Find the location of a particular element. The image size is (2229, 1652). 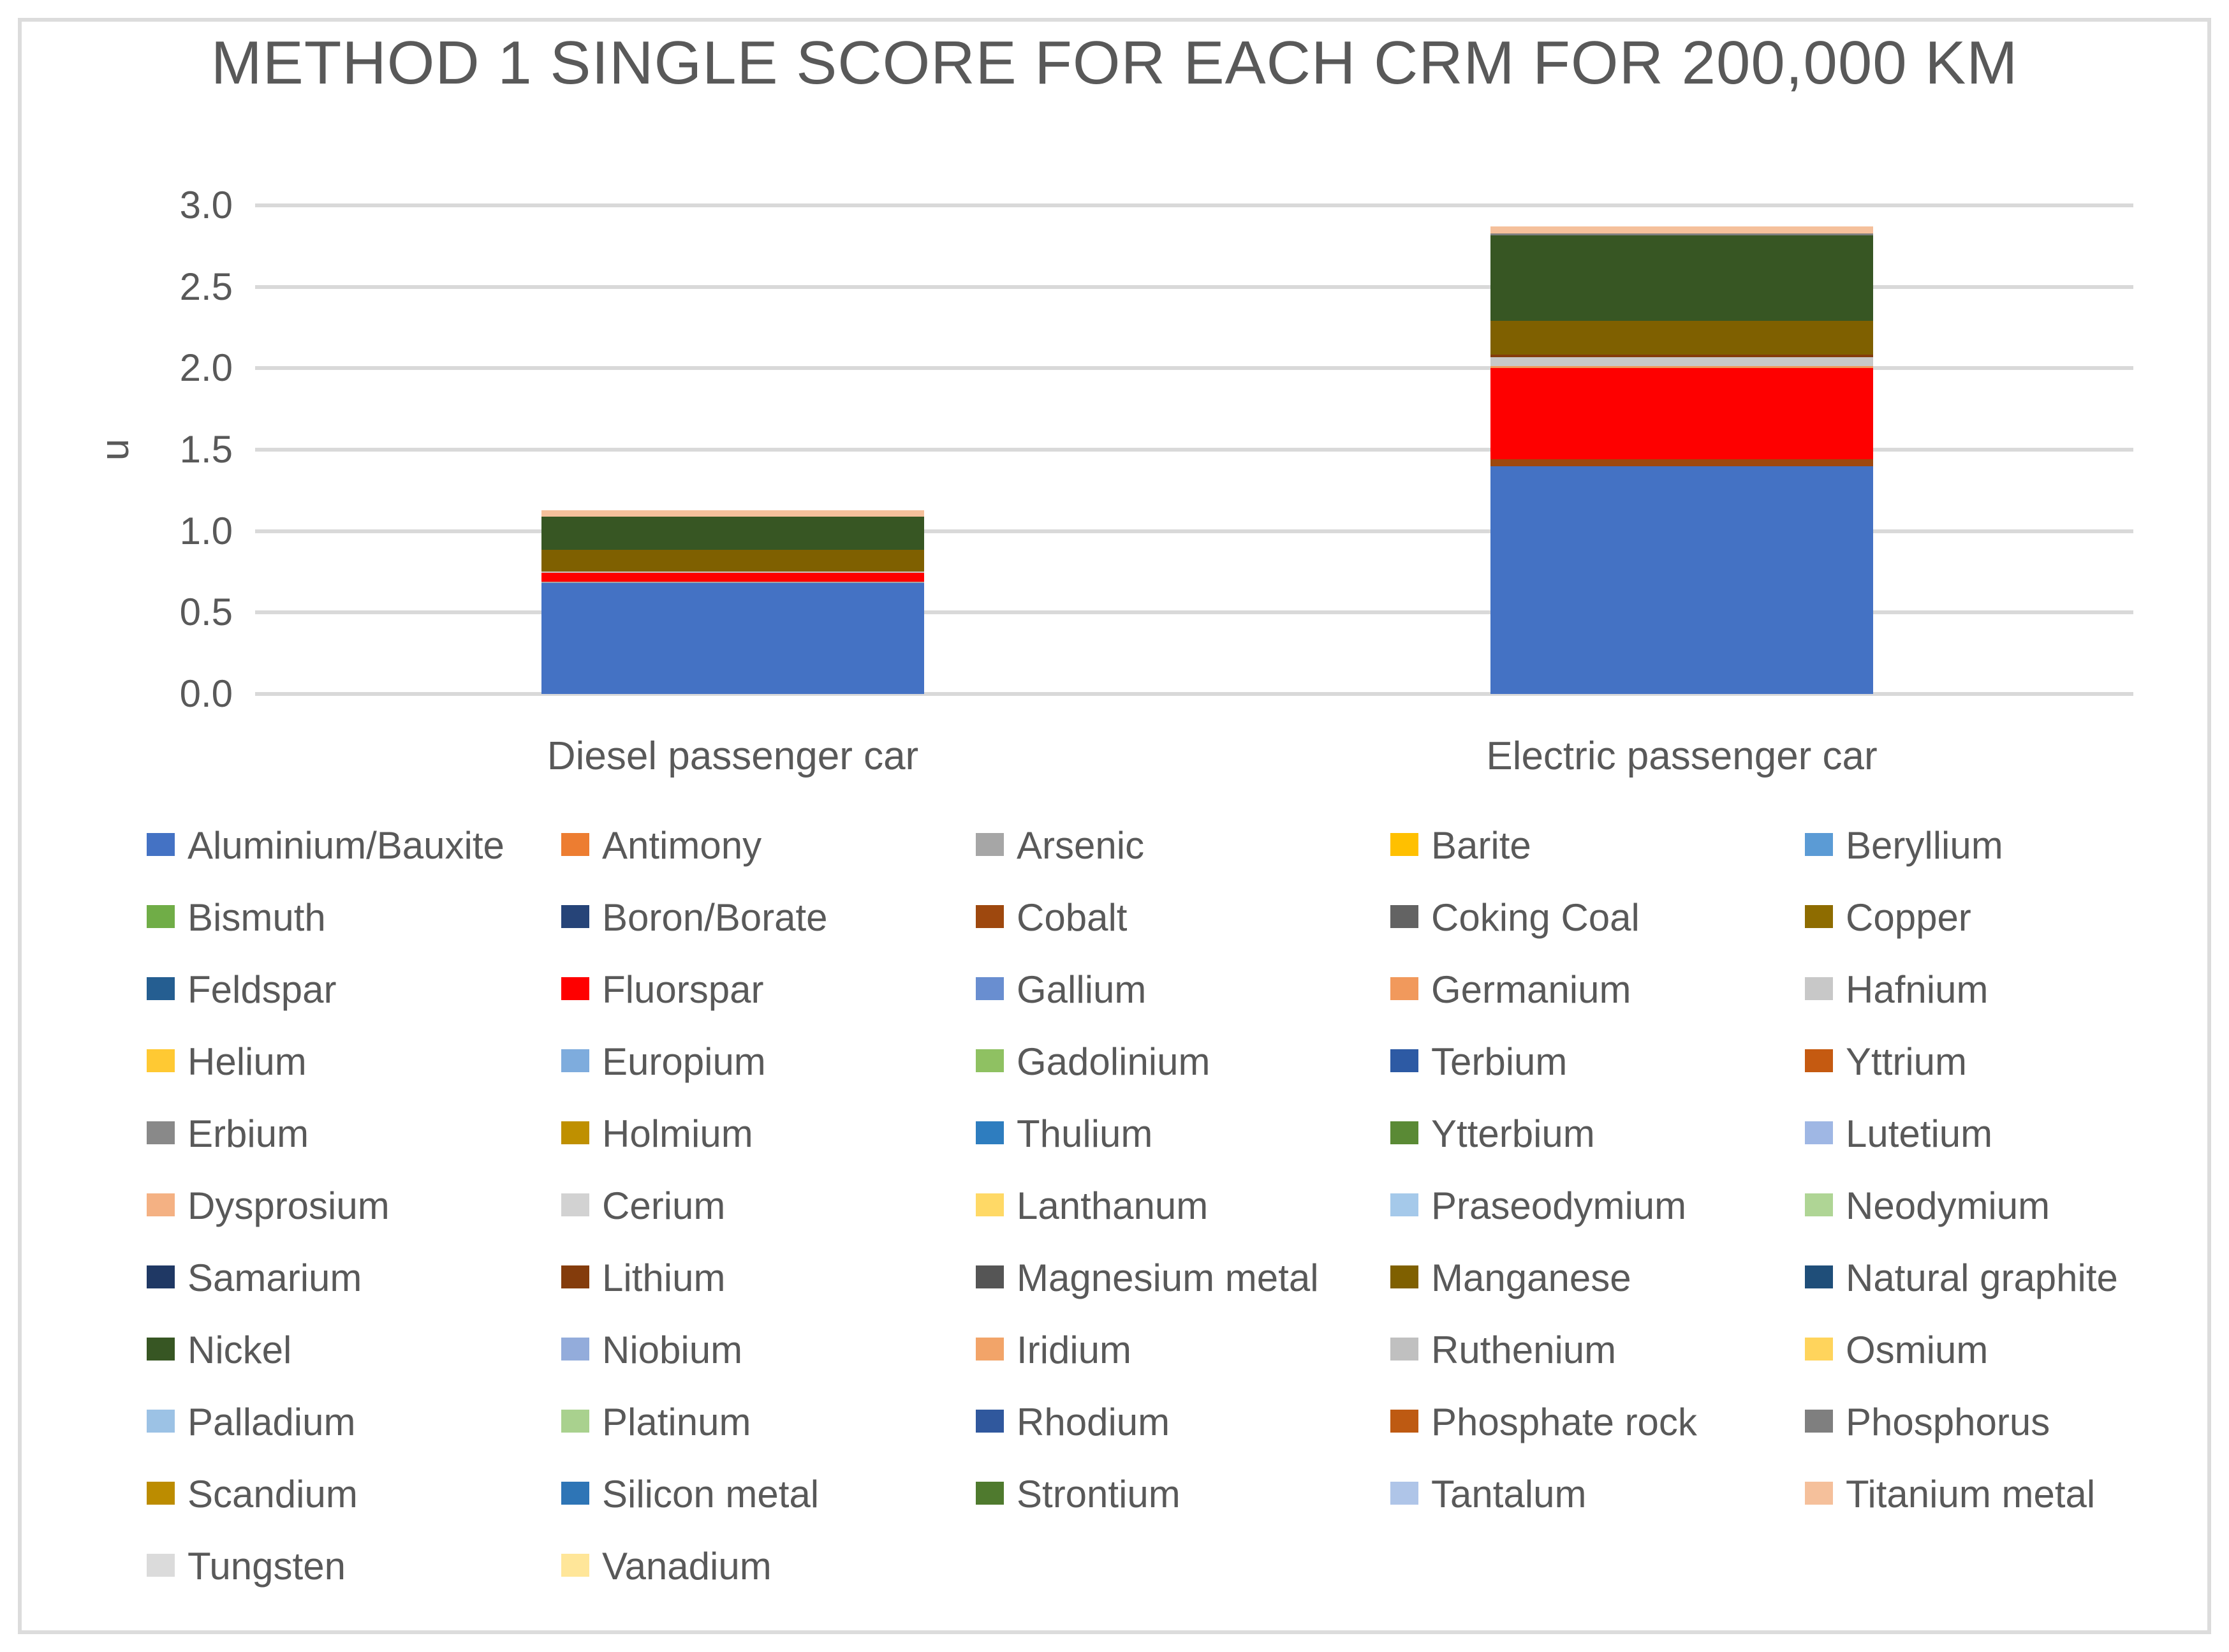

bar-segment-germanium is located at coordinates (1681, 368).